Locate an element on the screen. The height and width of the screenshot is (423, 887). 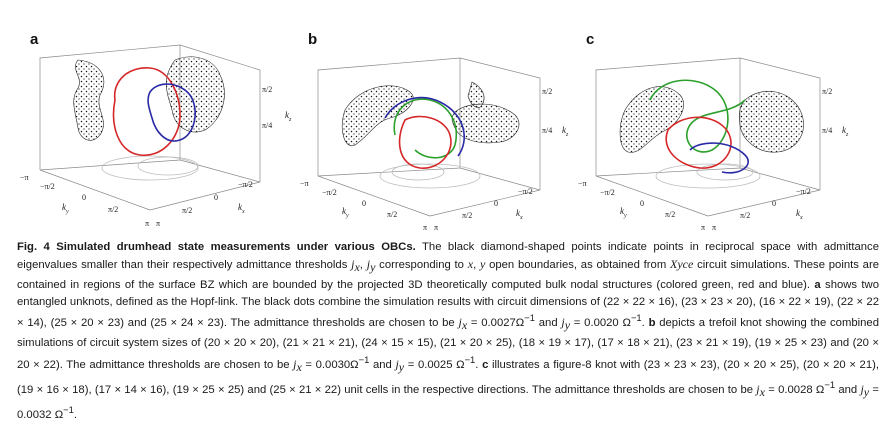
panel-b-axis-ky: ky is located at coordinates (345, 212).